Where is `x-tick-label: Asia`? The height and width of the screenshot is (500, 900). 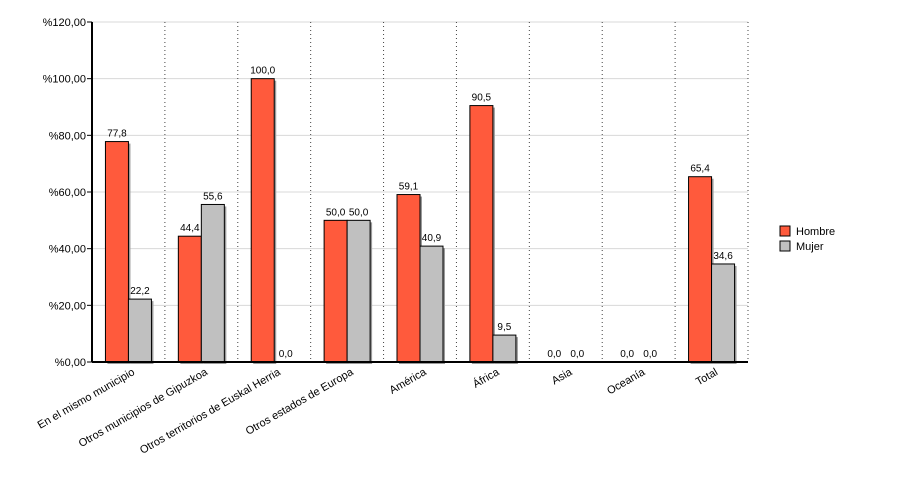 x-tick-label: Asia is located at coordinates (562, 377).